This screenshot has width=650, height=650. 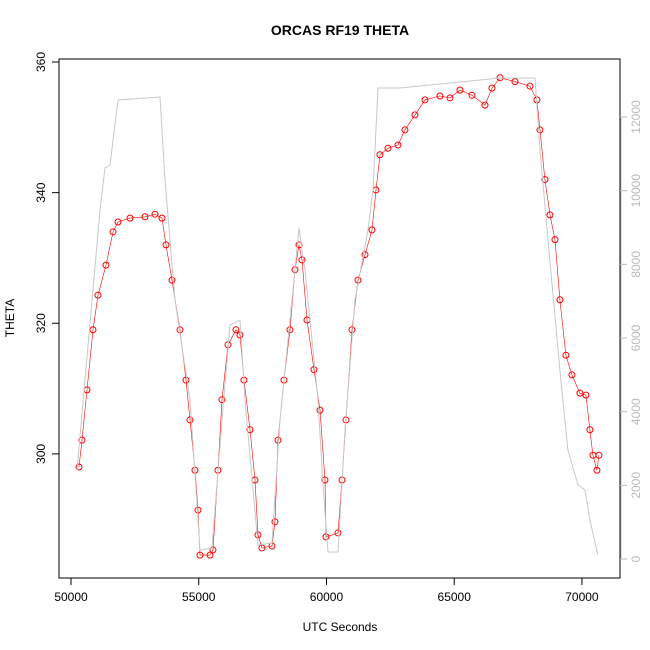 What do you see at coordinates (199, 597) in the screenshot?
I see `x-tick-label: 55000` at bounding box center [199, 597].